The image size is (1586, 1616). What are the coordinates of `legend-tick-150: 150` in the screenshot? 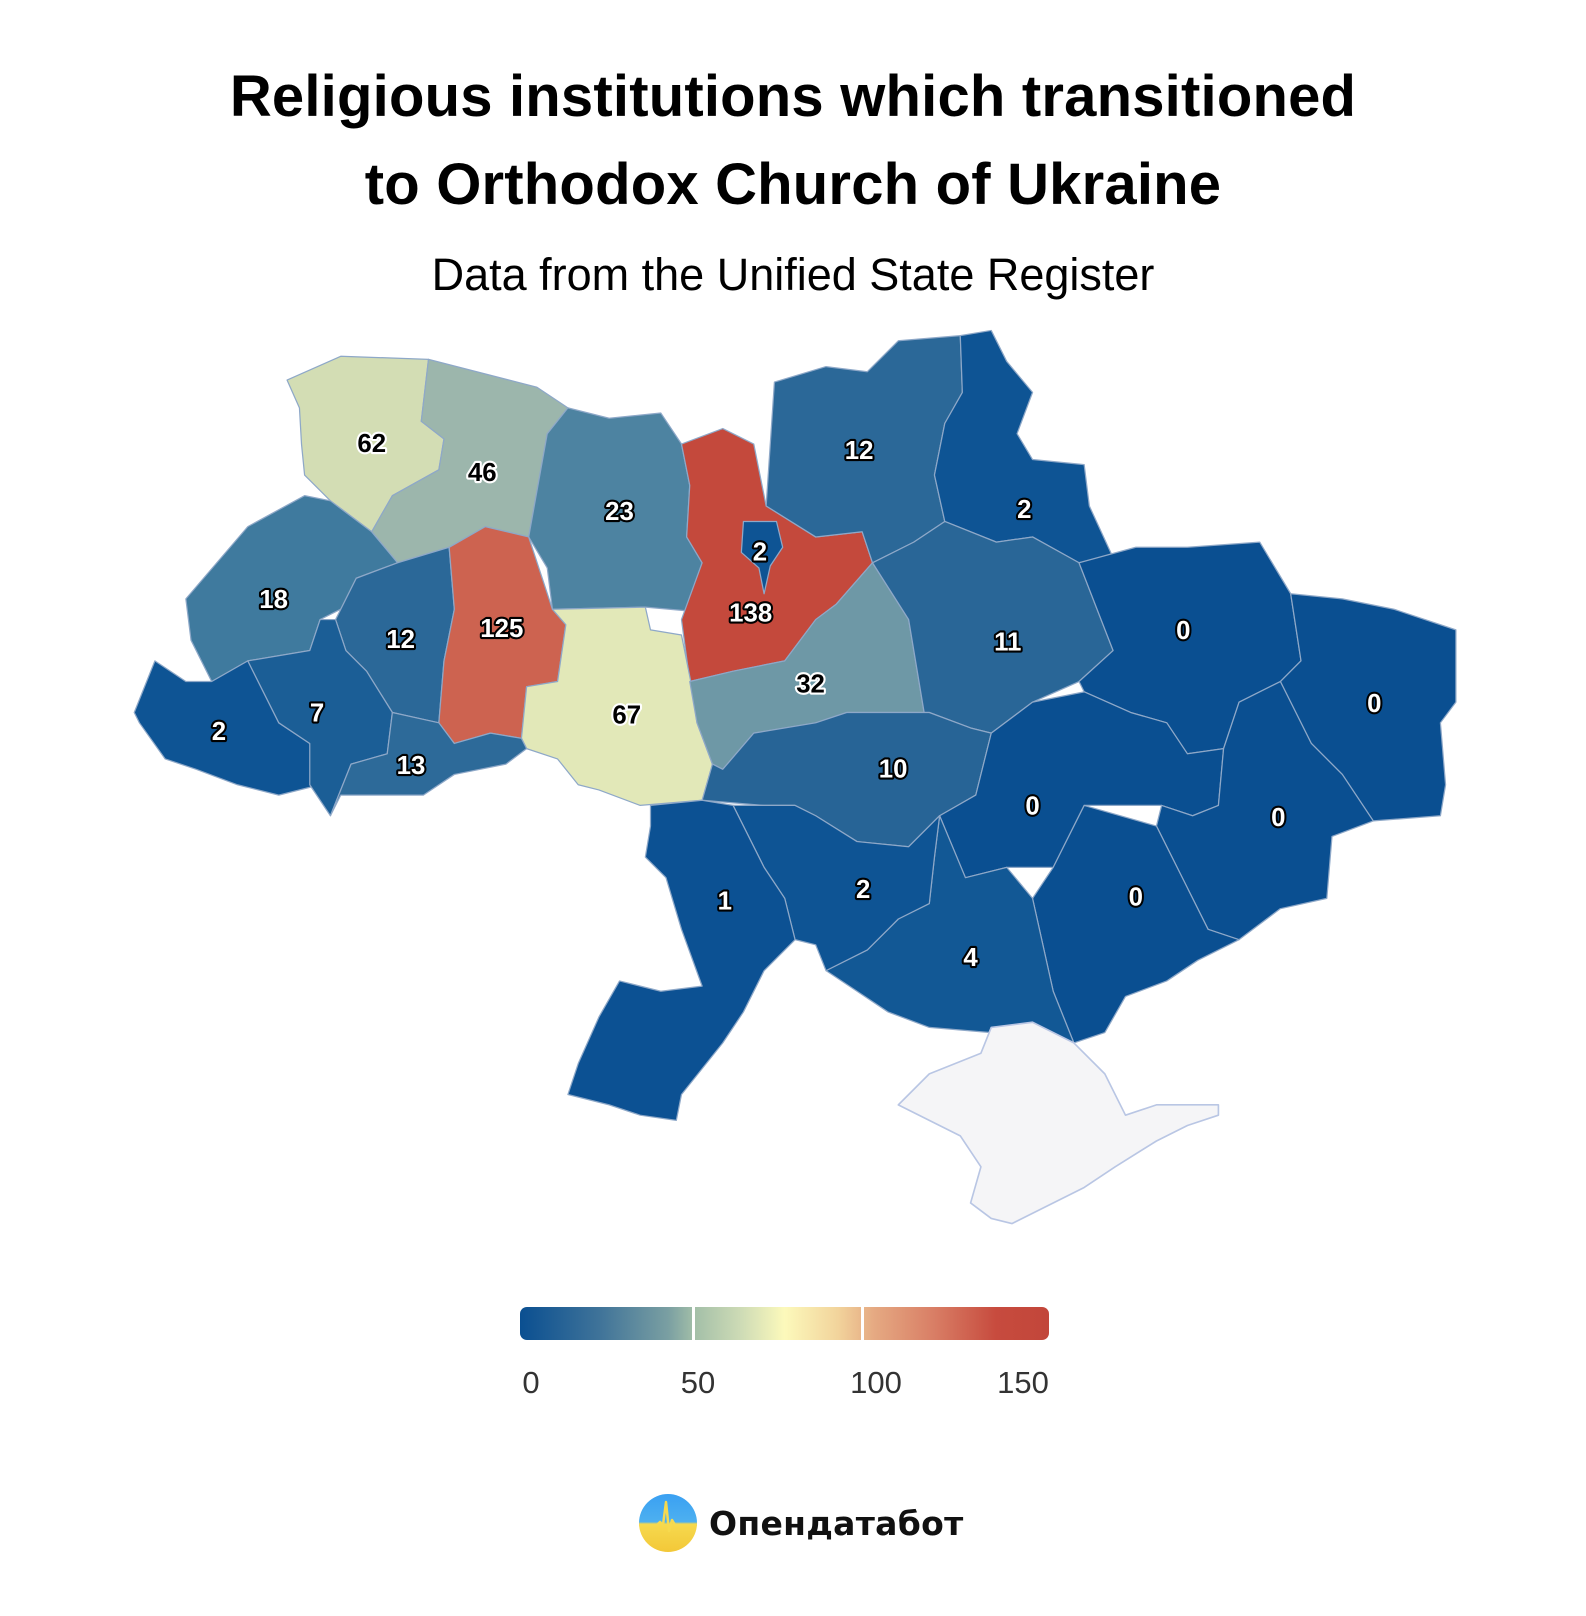 It's located at (1023, 1382).